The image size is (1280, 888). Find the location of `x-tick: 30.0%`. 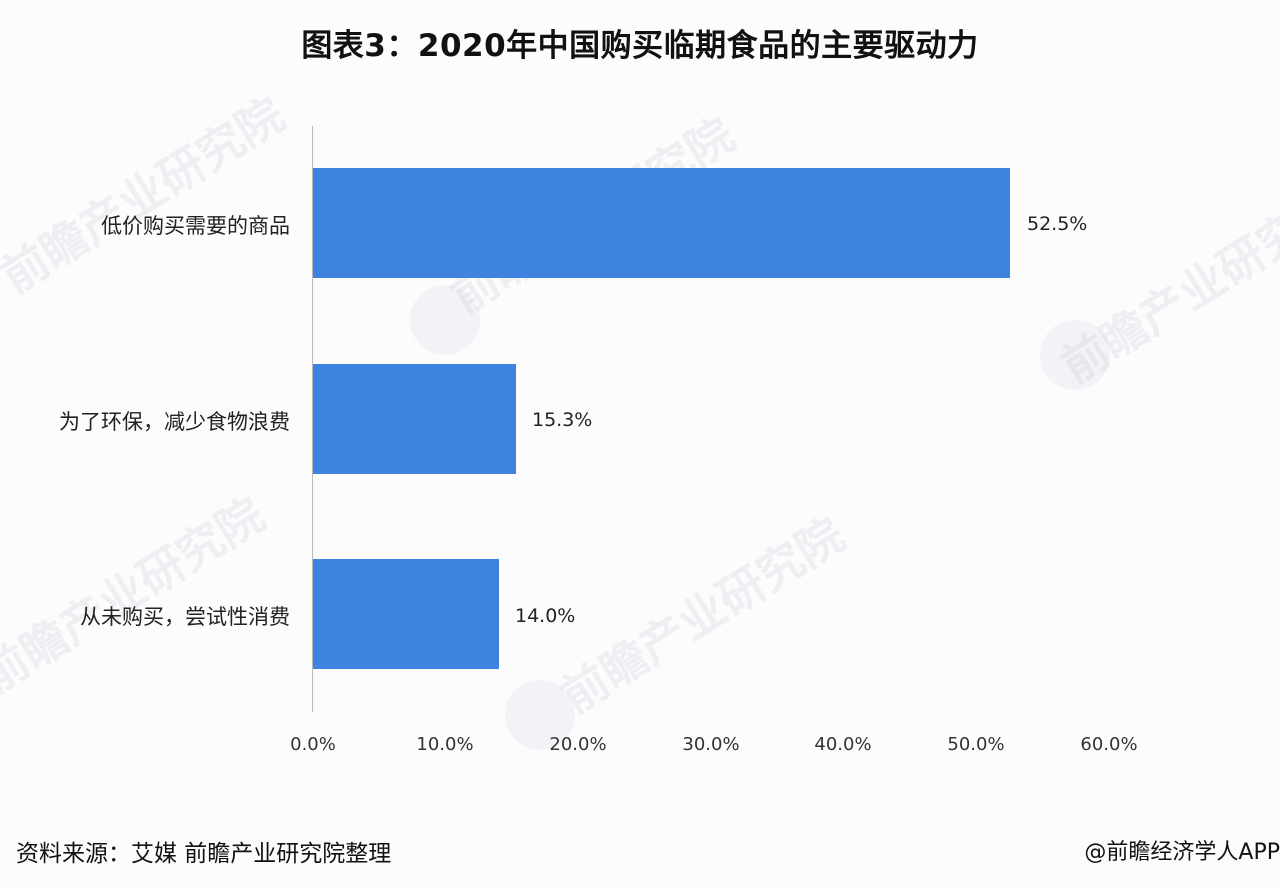

x-tick: 30.0% is located at coordinates (711, 744).